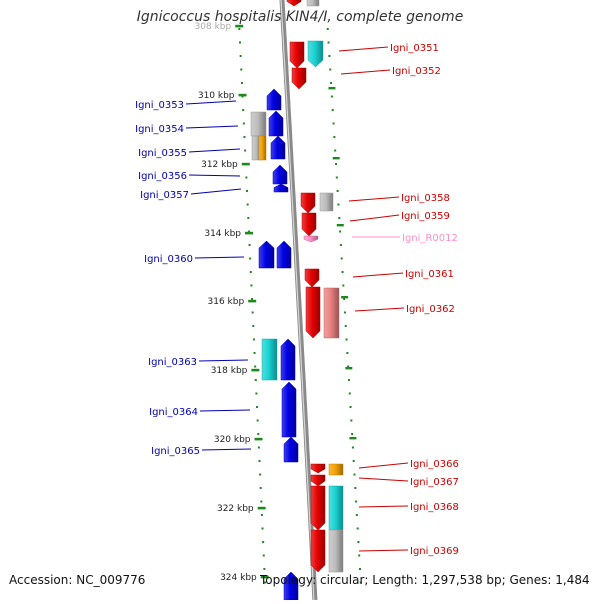 The height and width of the screenshot is (604, 600). I want to click on gene-label-forward: Igni_0366, so click(434, 464).